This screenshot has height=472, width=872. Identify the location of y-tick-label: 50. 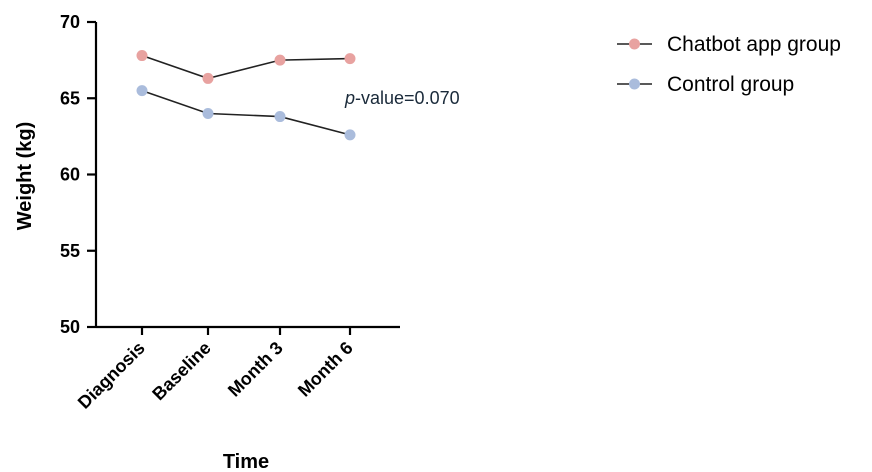
(70, 327).